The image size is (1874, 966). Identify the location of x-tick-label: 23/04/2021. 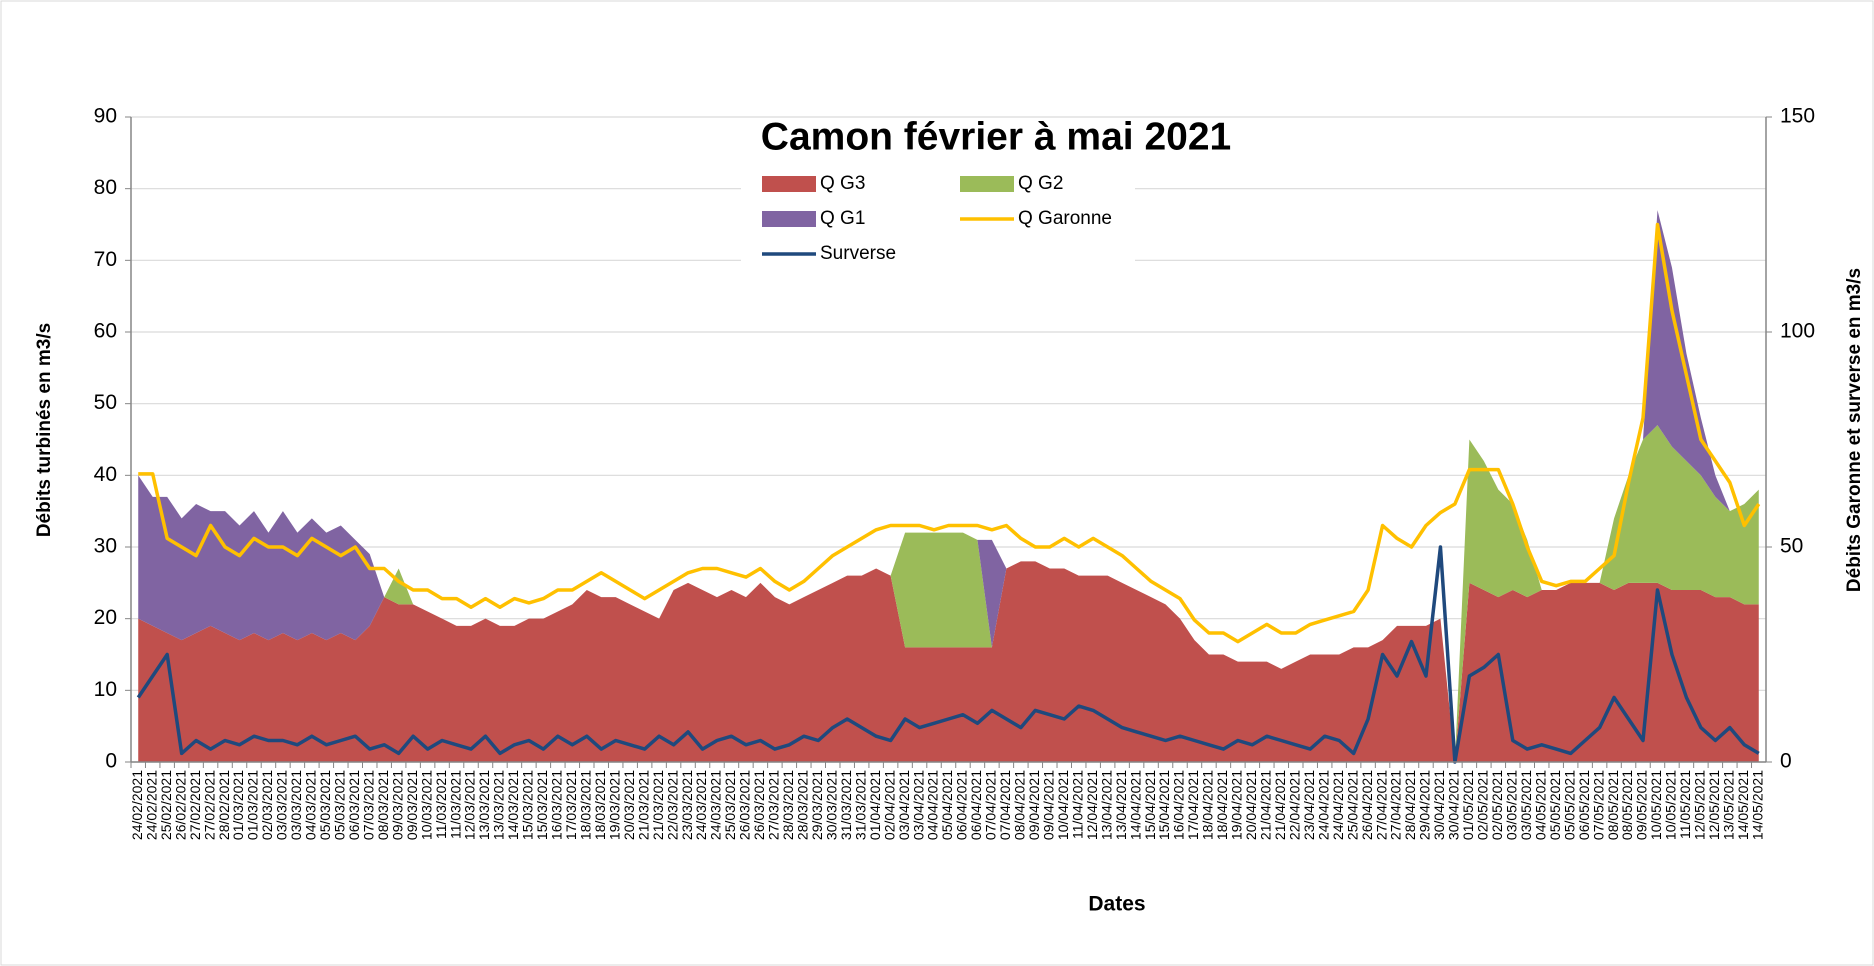
(1309, 805).